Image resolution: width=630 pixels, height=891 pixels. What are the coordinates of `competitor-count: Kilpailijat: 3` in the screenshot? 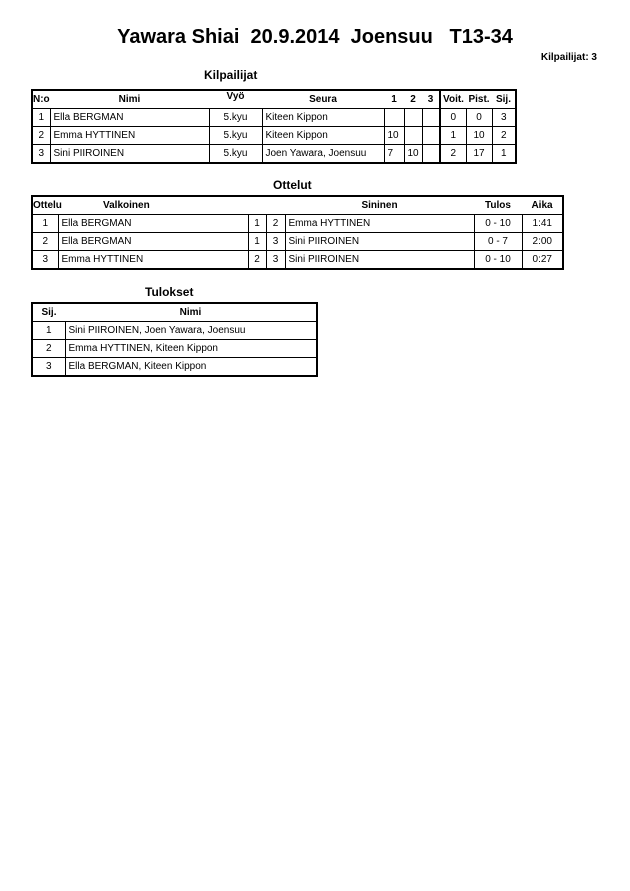 It's located at (568, 57).